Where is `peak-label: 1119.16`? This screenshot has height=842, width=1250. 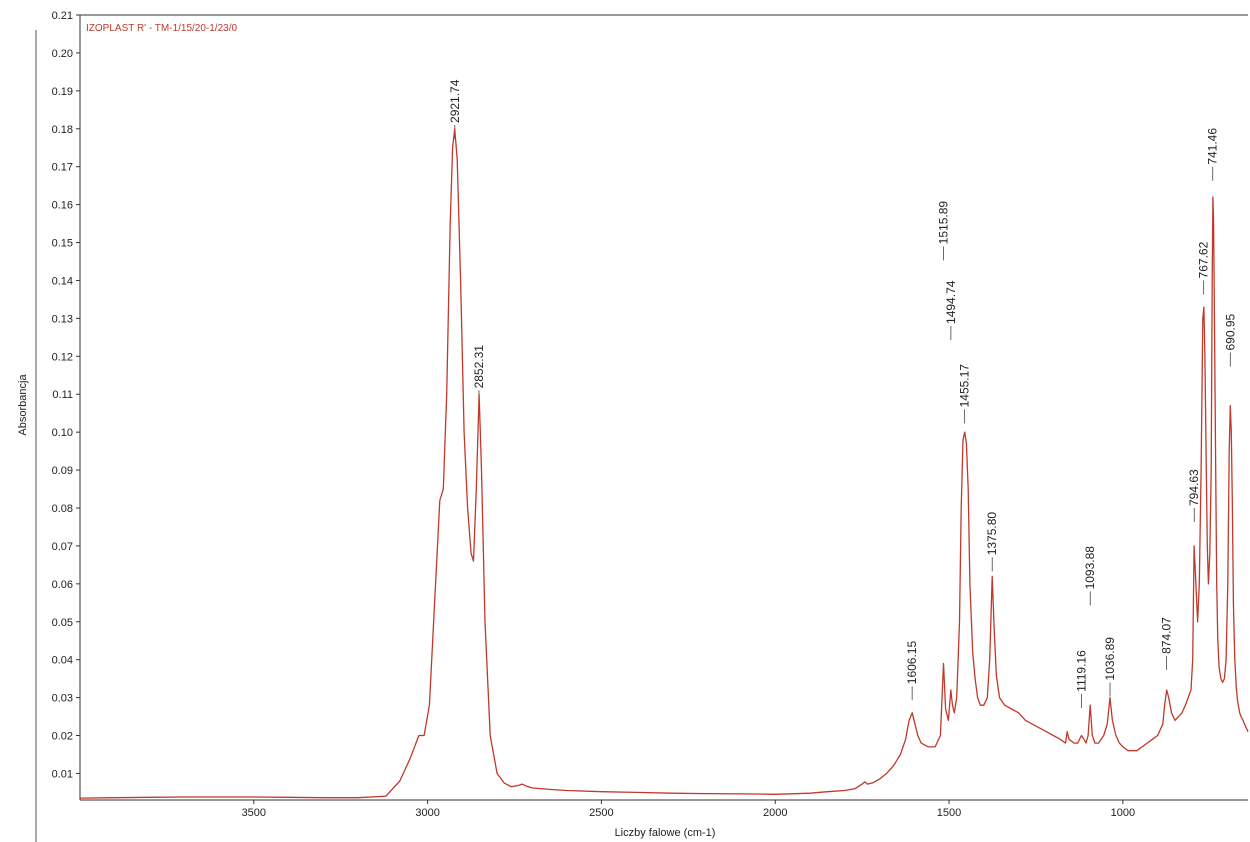
peak-label: 1119.16 is located at coordinates (1081, 671).